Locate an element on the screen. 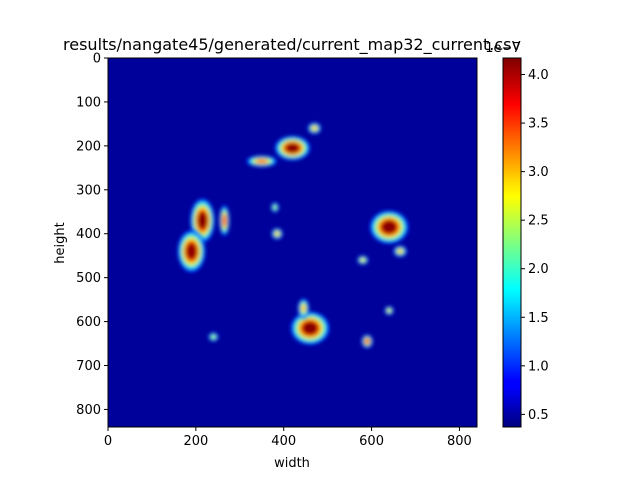 The width and height of the screenshot is (640, 480). y-tick-label: 800 is located at coordinates (88, 410).